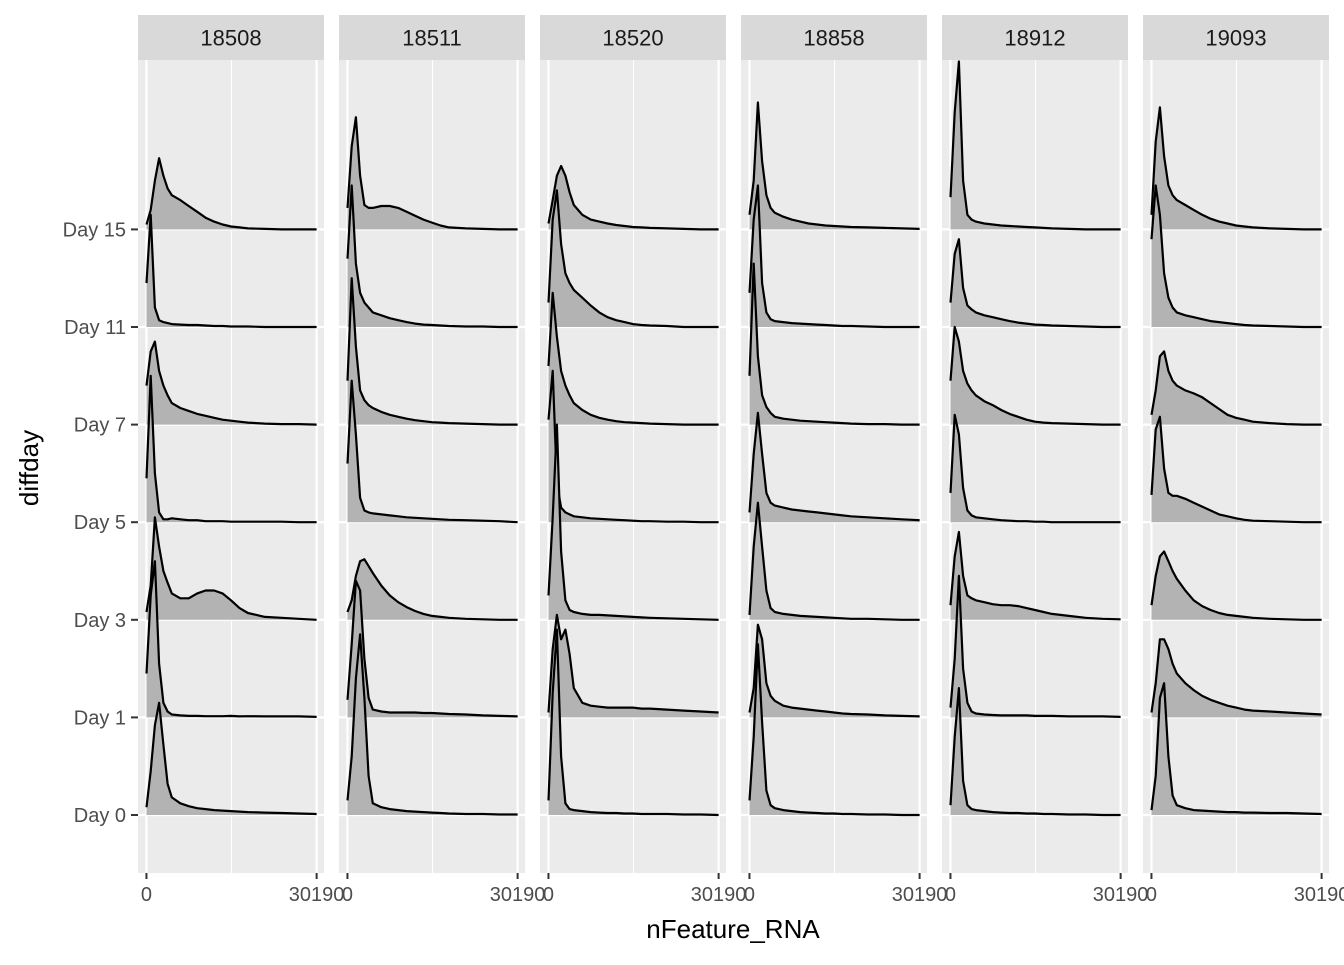  I want to click on panel-18912: 18912 0 30190, so click(1045, 460).